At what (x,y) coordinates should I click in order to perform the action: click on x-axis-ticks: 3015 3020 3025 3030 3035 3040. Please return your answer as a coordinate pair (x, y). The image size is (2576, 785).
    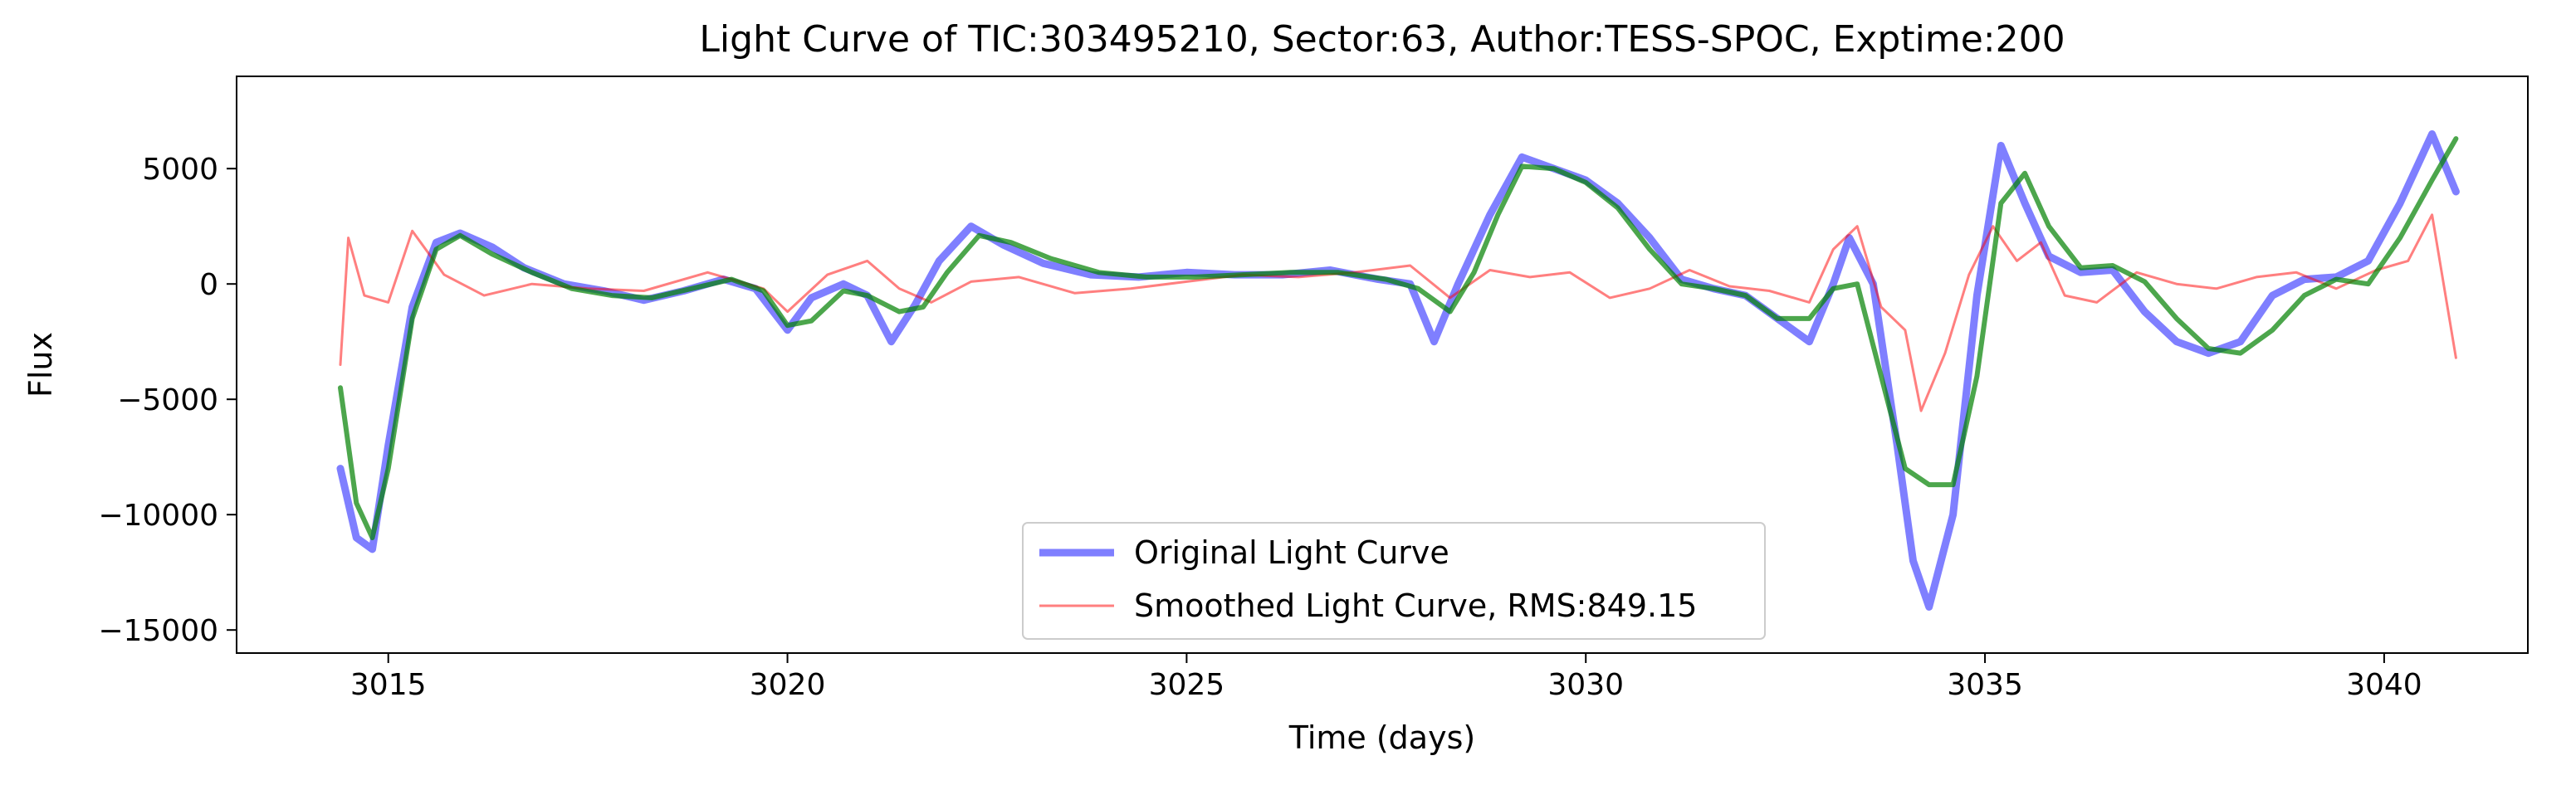
    Looking at the image, I should click on (1386, 677).